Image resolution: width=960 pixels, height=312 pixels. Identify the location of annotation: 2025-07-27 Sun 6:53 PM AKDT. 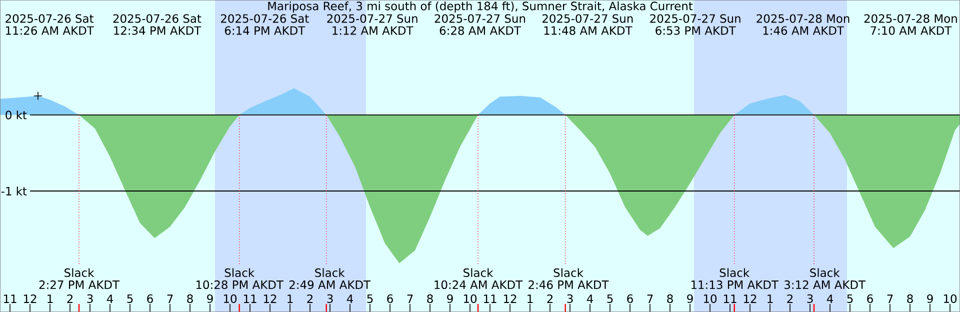
(695, 24).